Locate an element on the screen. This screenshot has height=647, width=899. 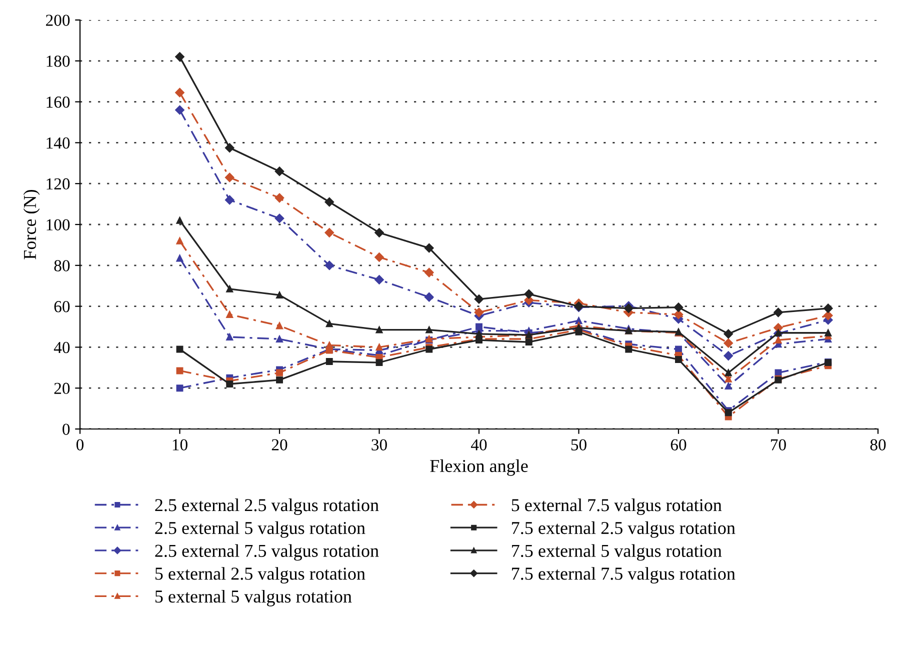
legend-label: 5 external 7.5 valgus rotation is located at coordinates (617, 506).